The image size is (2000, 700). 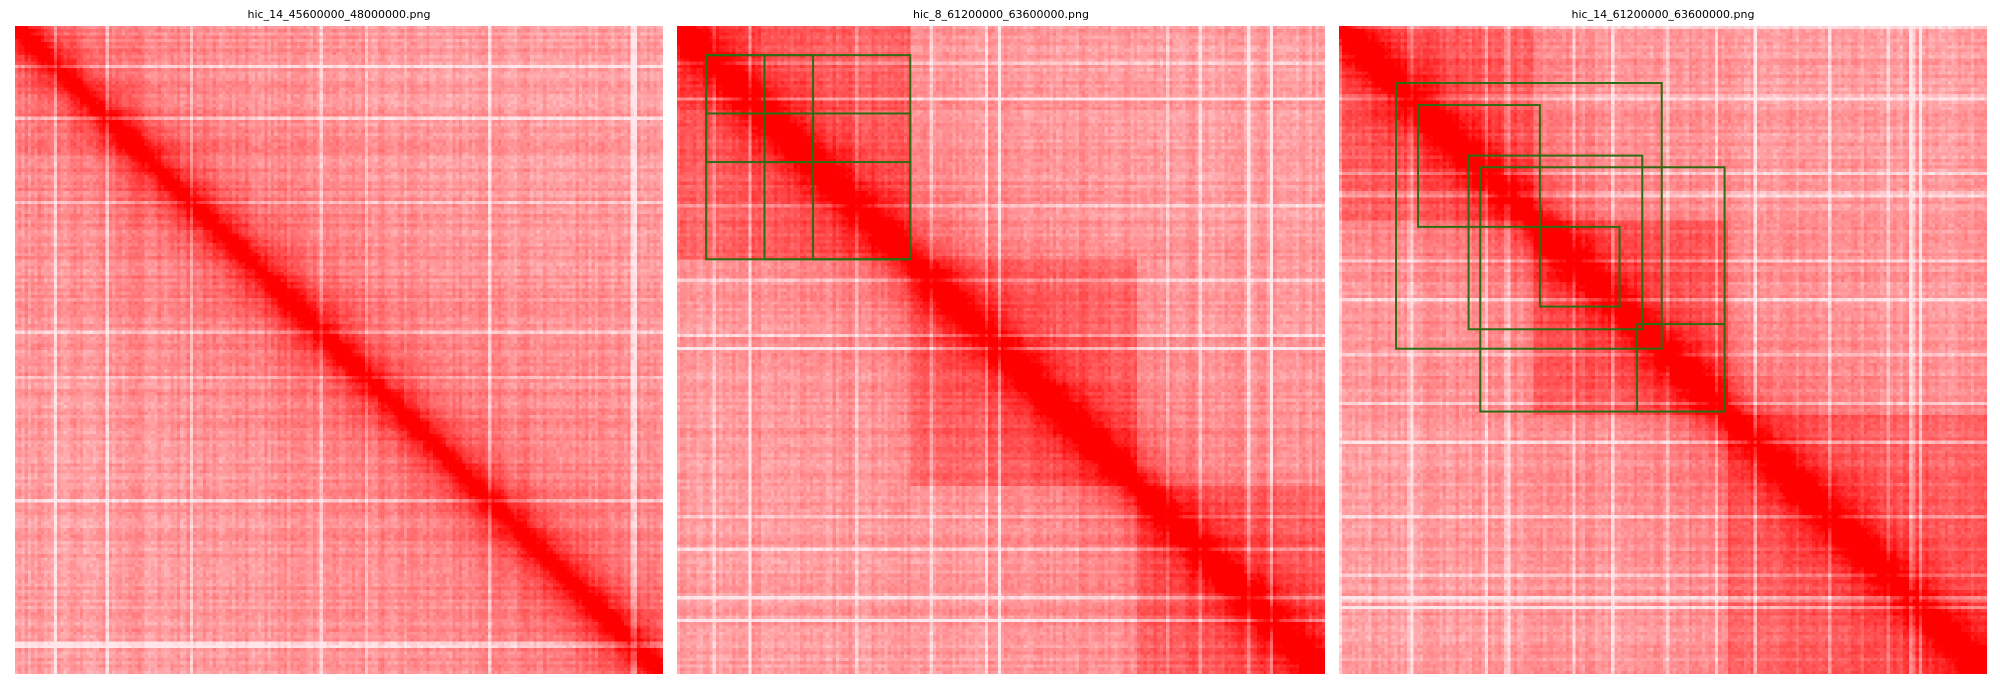 What do you see at coordinates (1663, 14) in the screenshot?
I see `chart-title: hic_14_61200000_63600000.png` at bounding box center [1663, 14].